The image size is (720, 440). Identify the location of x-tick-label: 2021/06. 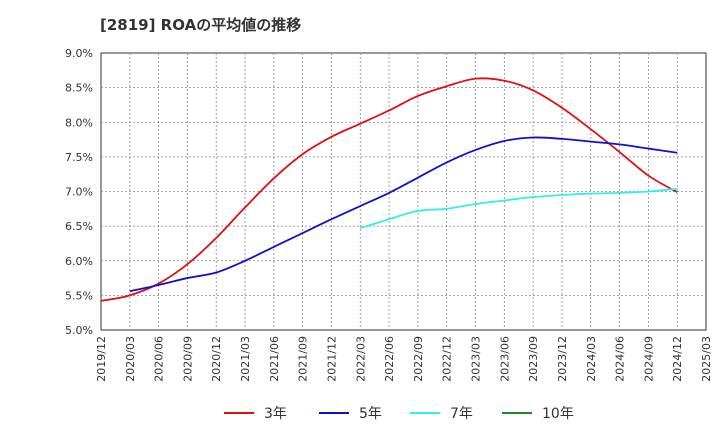
(274, 359).